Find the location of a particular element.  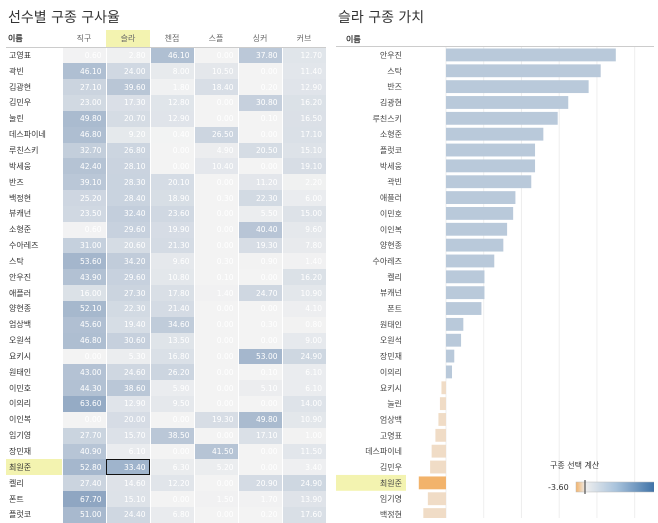

row-name: 루친스키 is located at coordinates (24, 150).